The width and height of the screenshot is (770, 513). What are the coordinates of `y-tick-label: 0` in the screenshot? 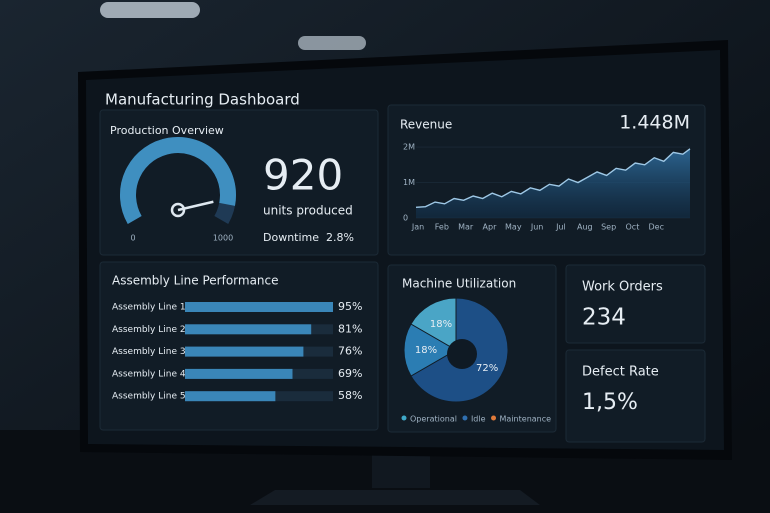 It's located at (405, 218).